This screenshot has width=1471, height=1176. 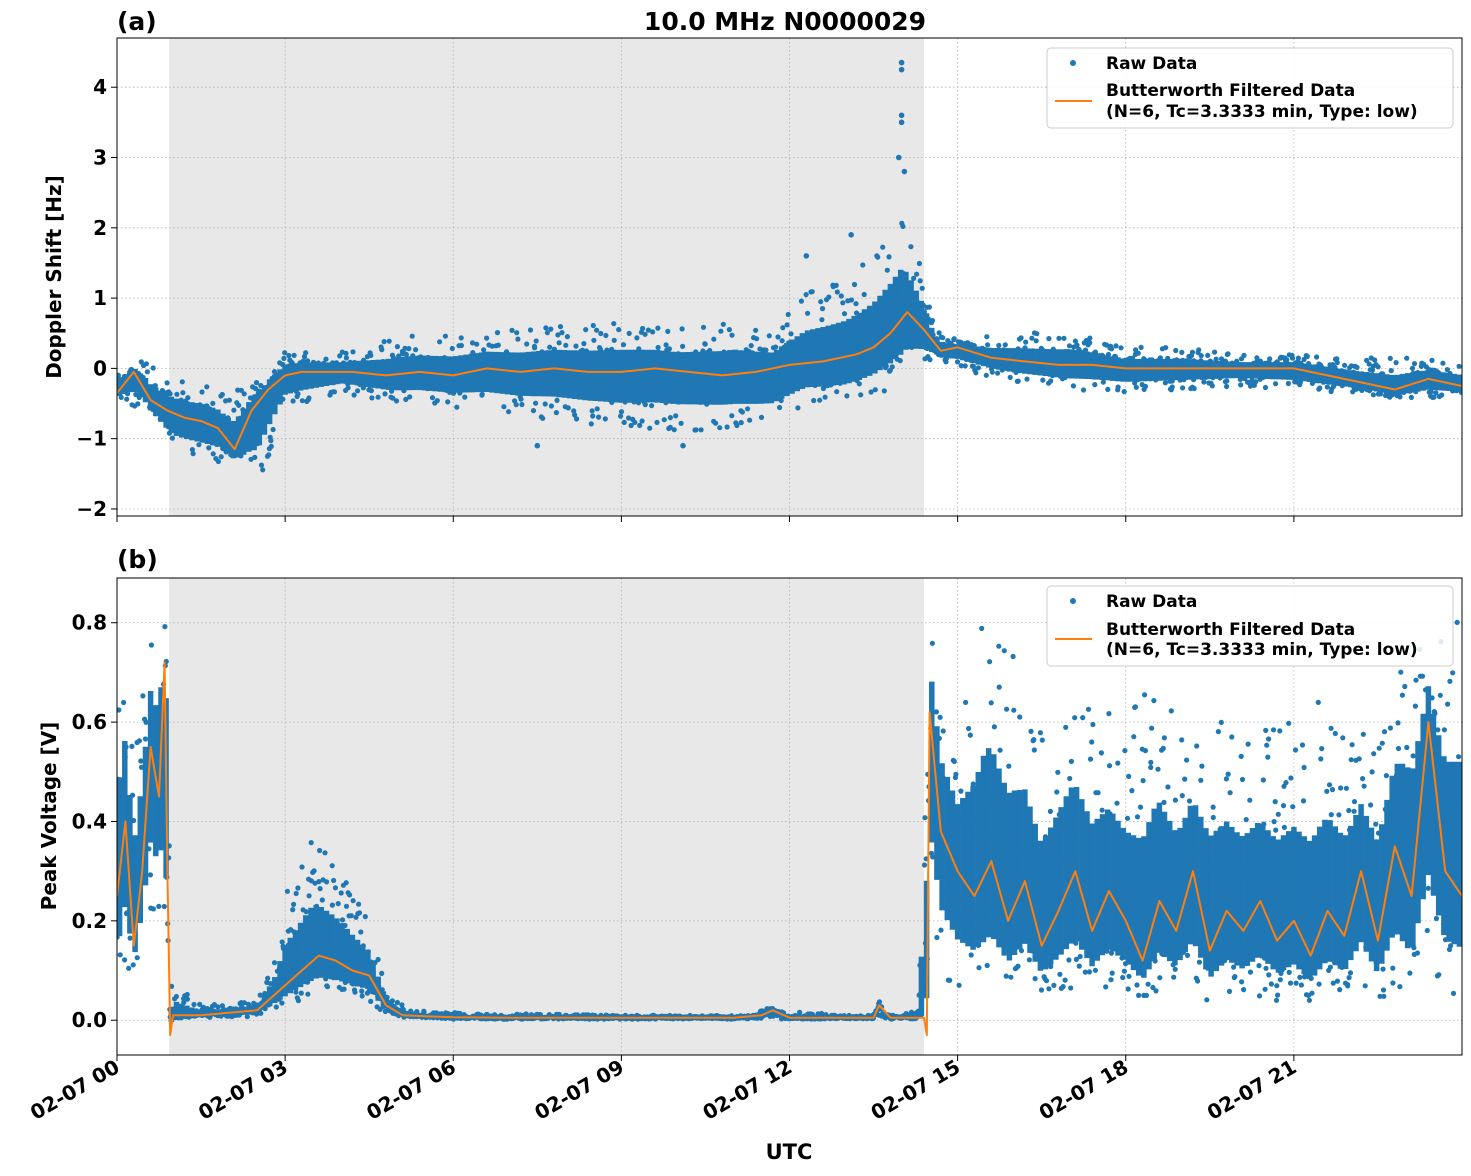 I want to click on legend-a-filtered-params: (N=6, Tc=3.3333 min, Type: low), so click(x=1262, y=112).